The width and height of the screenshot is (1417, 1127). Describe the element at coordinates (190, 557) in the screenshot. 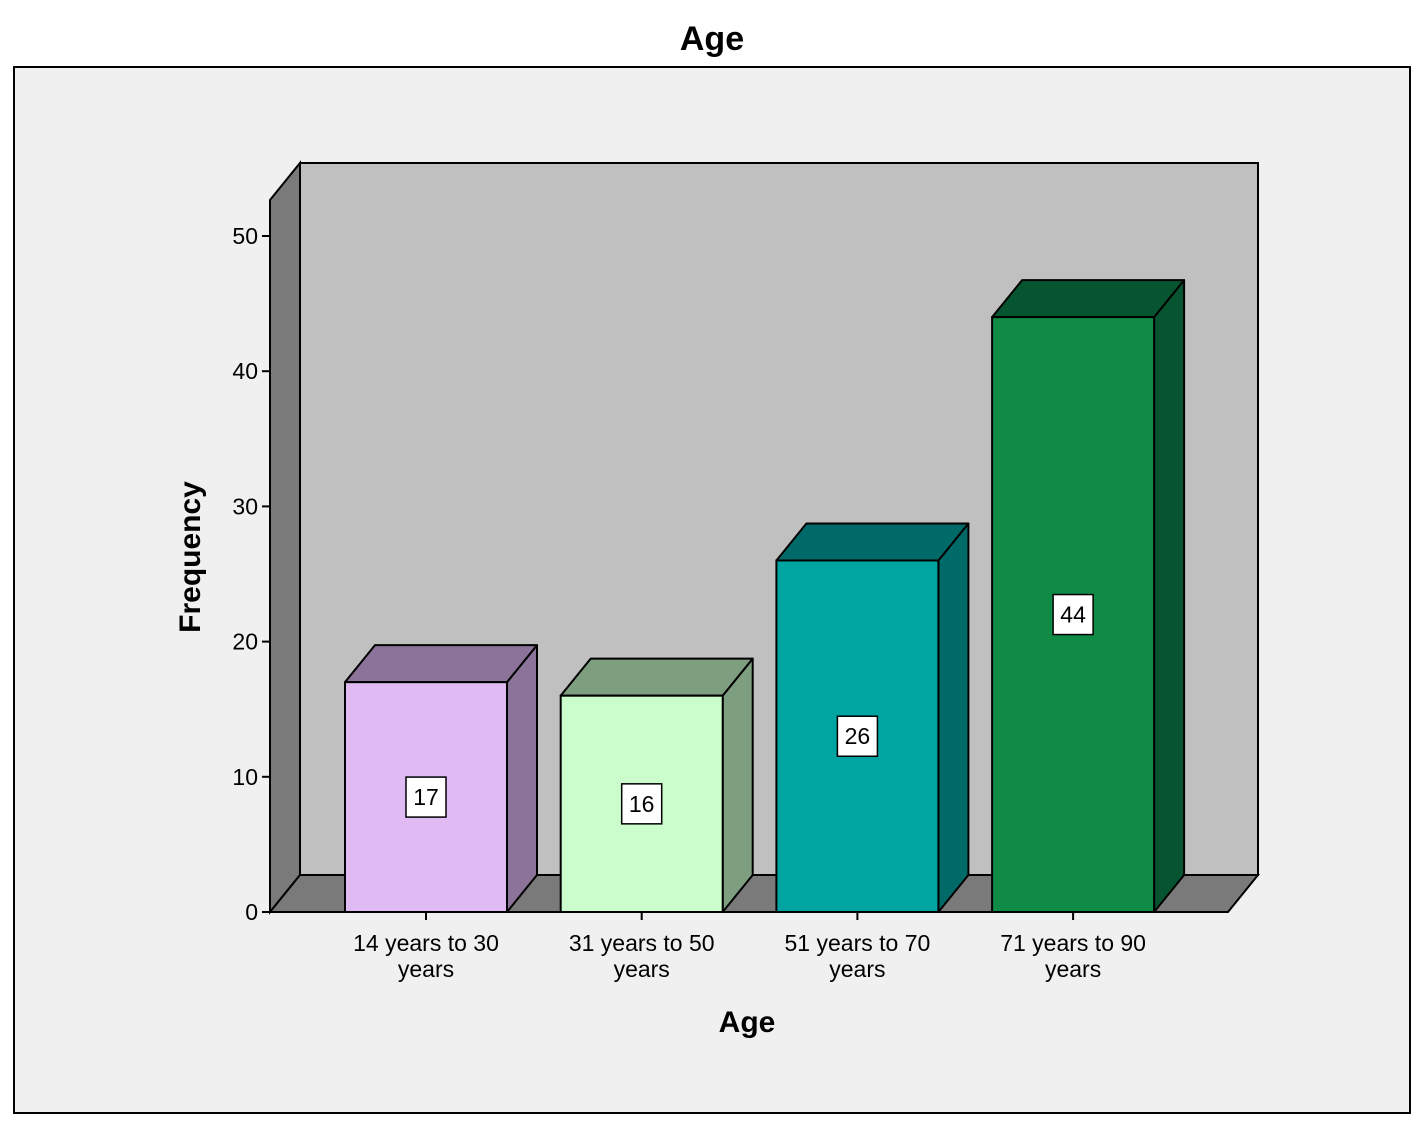

I see `y-axis-title: Frequency` at that location.